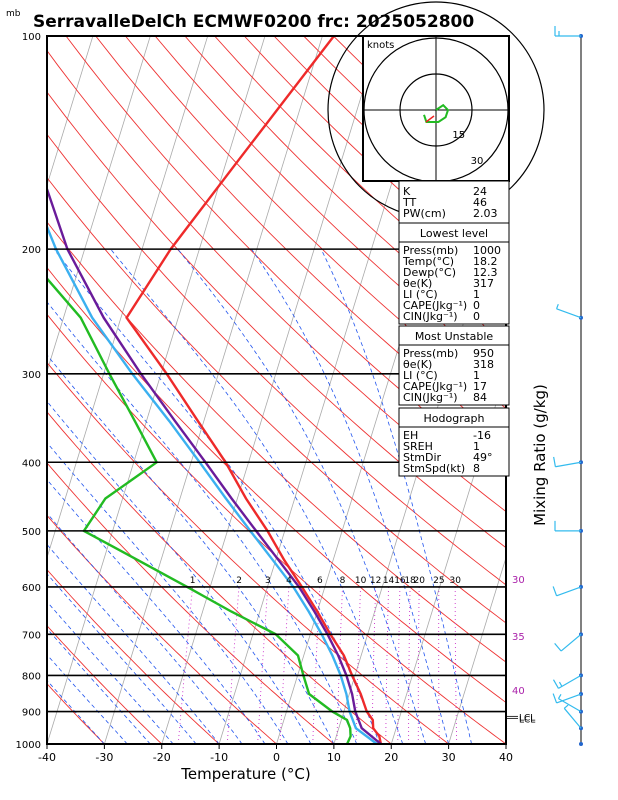 This screenshot has width=618, height=800. I want to click on stats-section-box, so click(454, 365).